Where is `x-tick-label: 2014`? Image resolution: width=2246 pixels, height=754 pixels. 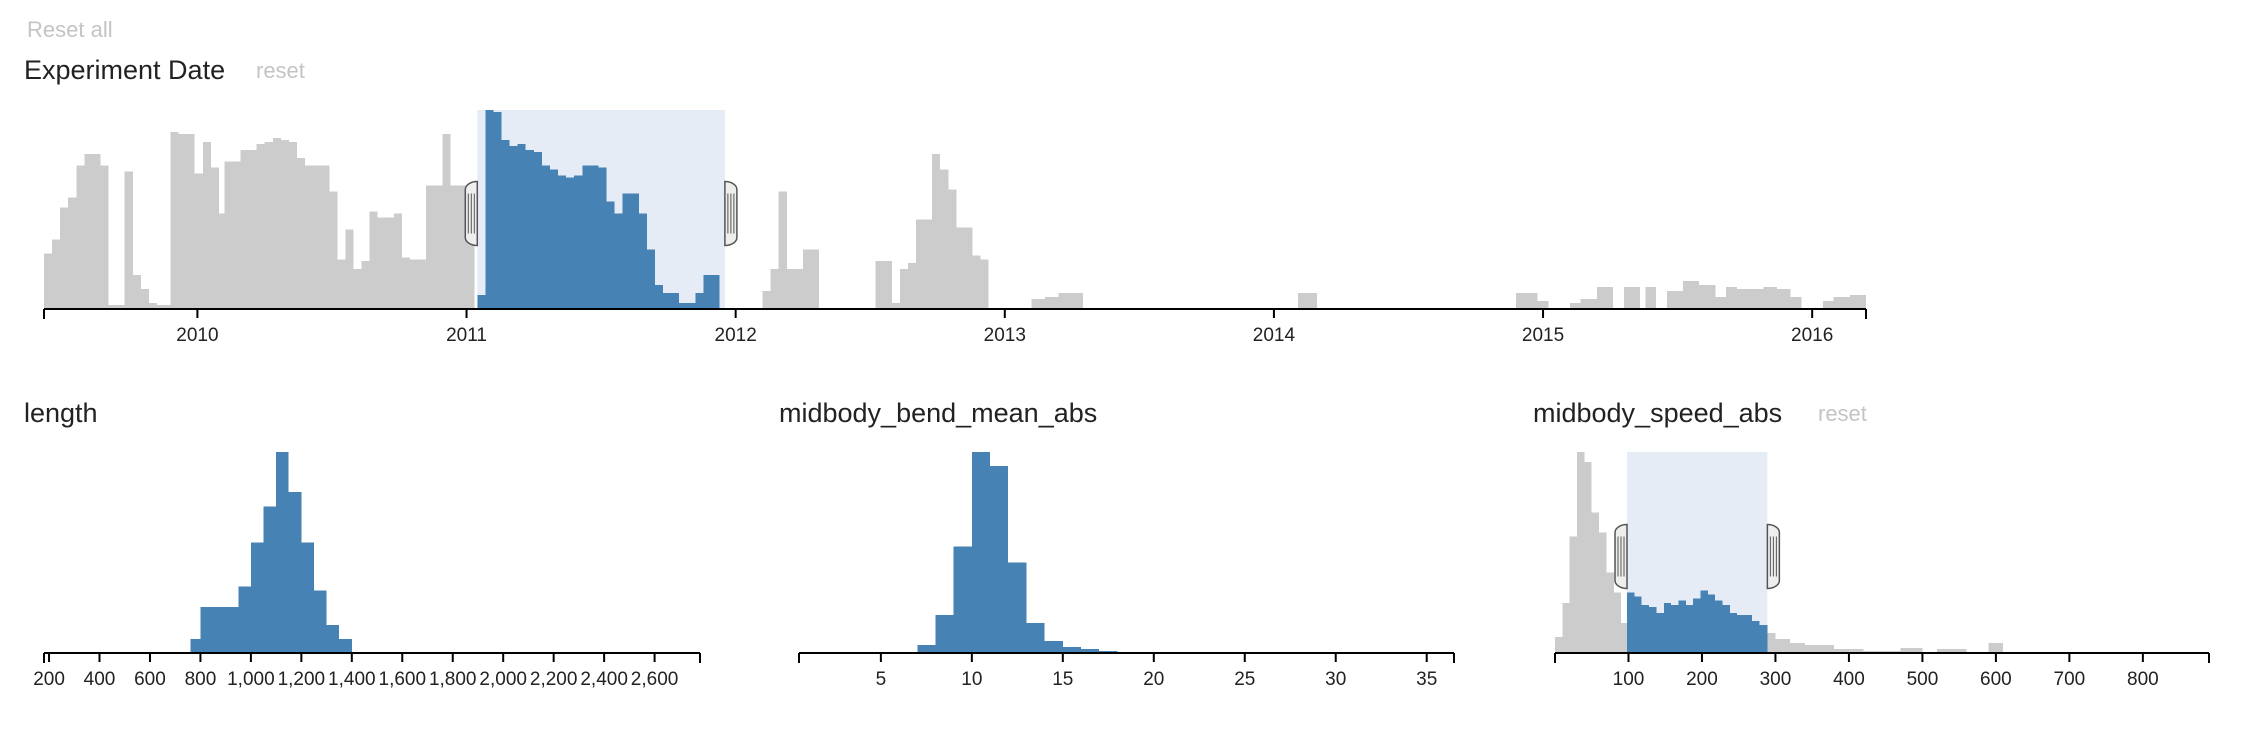 x-tick-label: 2014 is located at coordinates (1274, 335).